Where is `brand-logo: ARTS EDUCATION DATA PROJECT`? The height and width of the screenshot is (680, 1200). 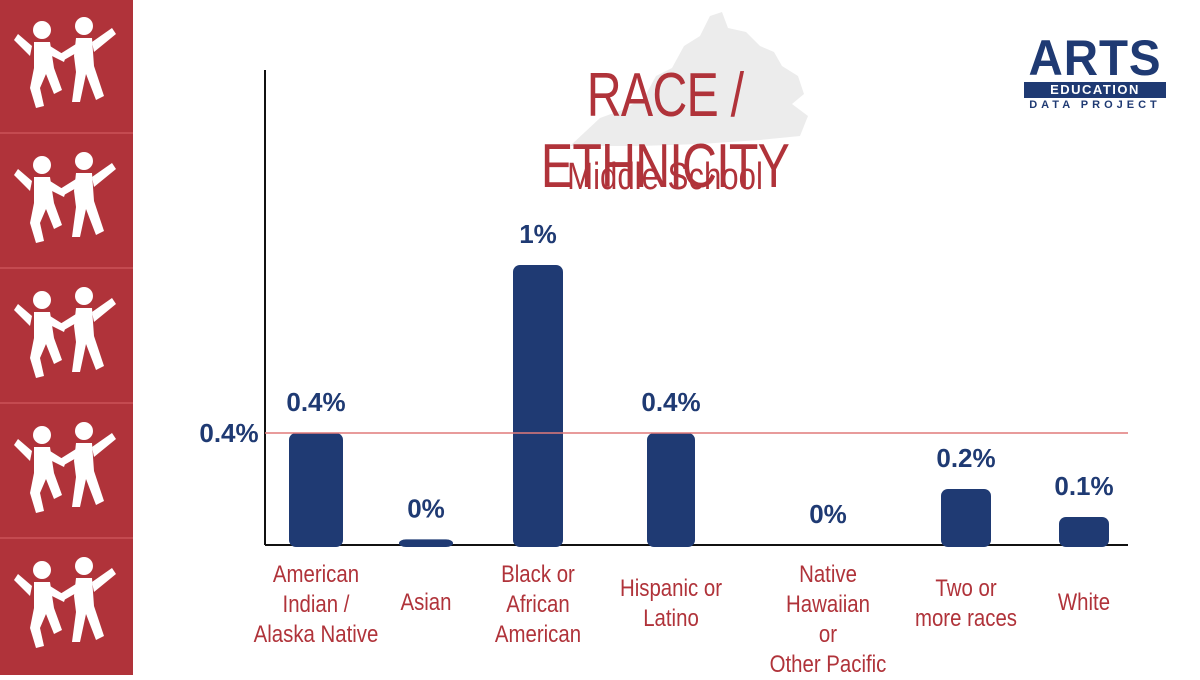 brand-logo: ARTS EDUCATION DATA PROJECT is located at coordinates (1095, 71).